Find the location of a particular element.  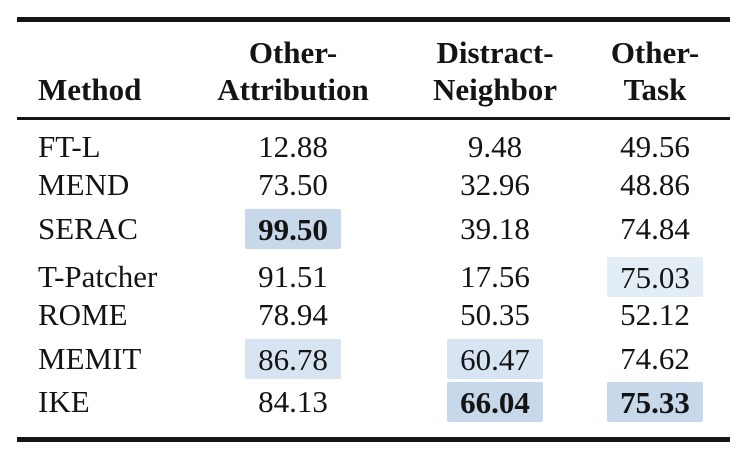

value-cell: 74.62 is located at coordinates (655, 358).